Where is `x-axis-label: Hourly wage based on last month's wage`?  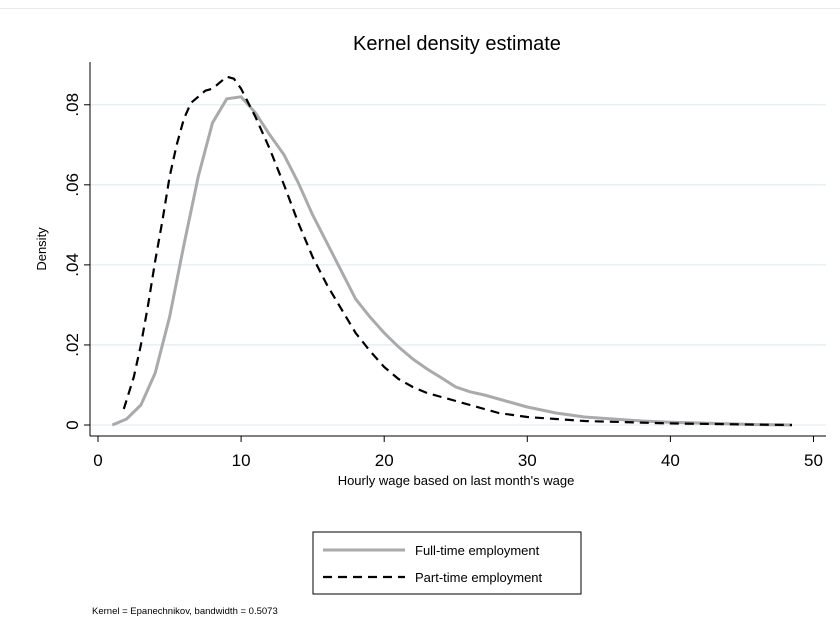 x-axis-label: Hourly wage based on last month's wage is located at coordinates (456, 480).